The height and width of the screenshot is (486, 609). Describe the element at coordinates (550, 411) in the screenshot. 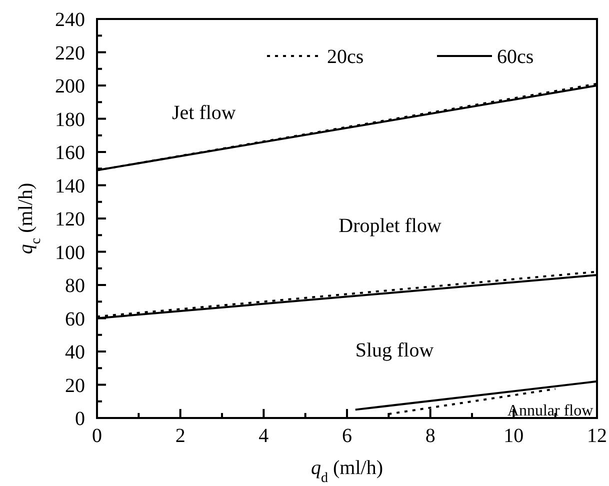

I see `annotation: Annular flow` at that location.